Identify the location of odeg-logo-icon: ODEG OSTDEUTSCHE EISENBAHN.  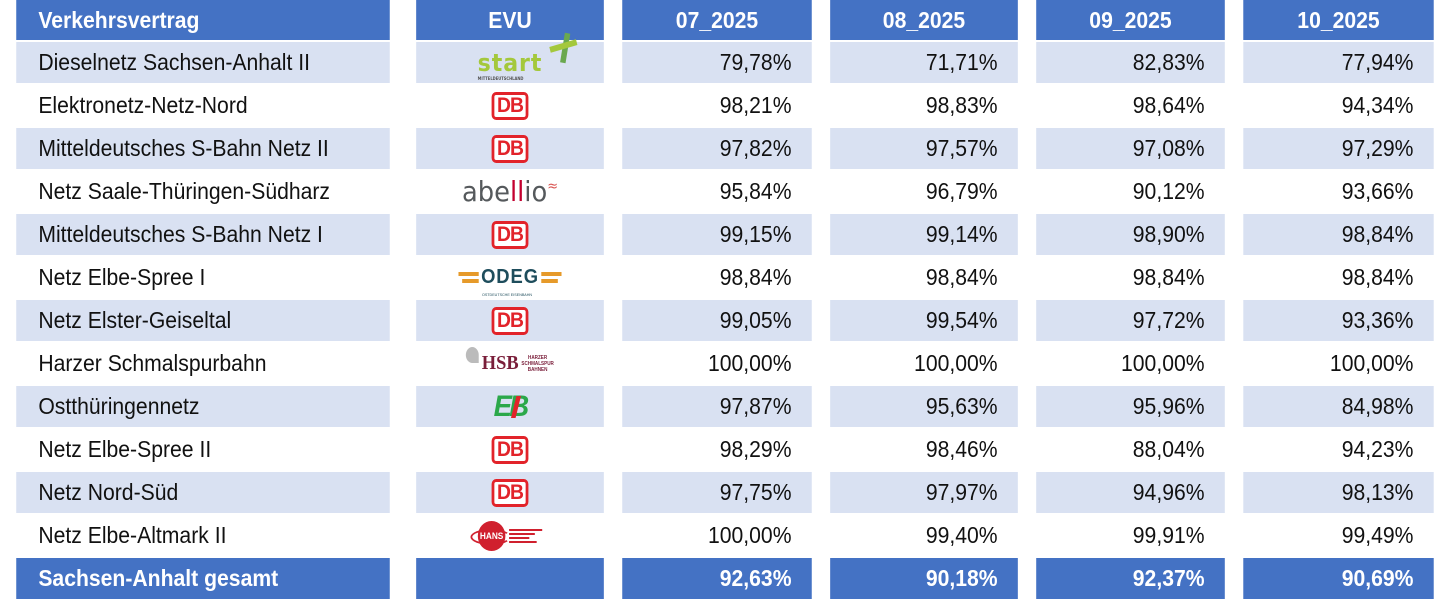
(510, 278).